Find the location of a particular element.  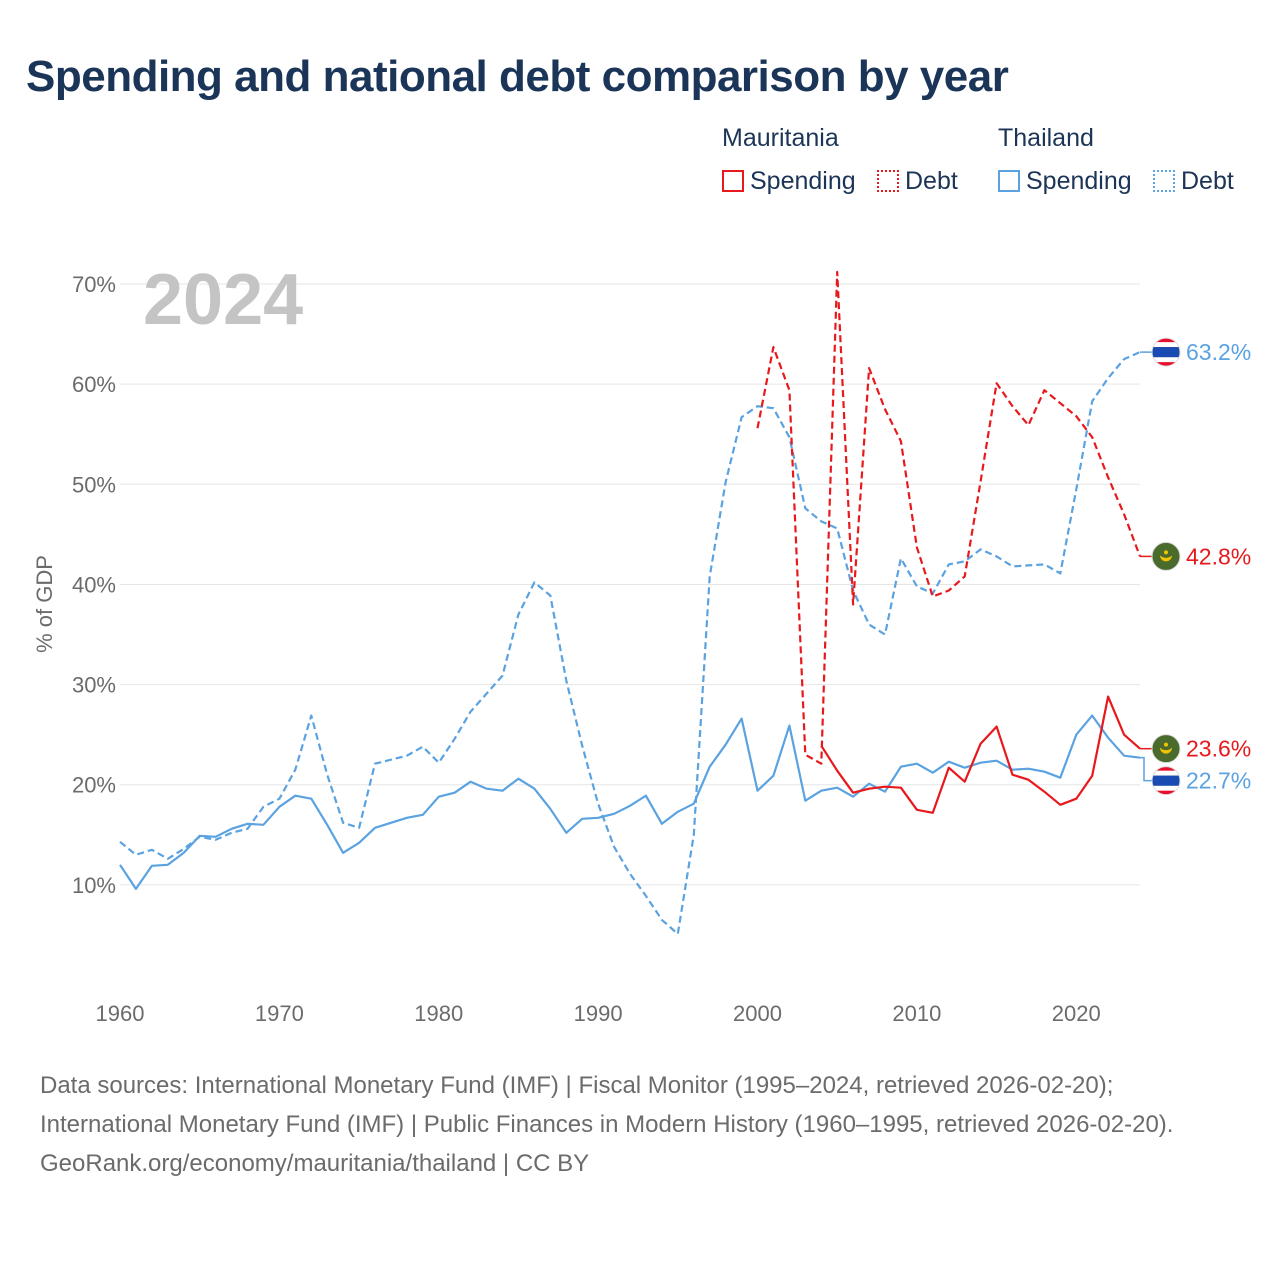

legend-swatch-dotted-red is located at coordinates (888, 181).